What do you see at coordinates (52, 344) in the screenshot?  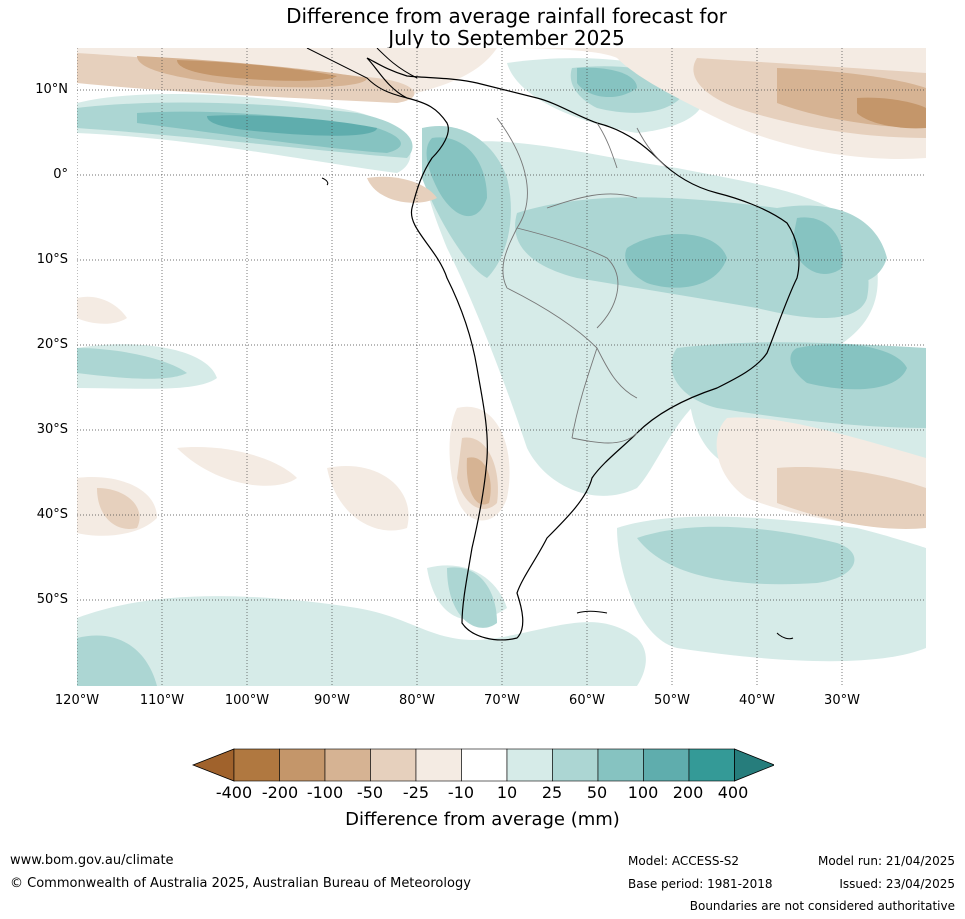 I see `lat-label-20s: 20°S` at bounding box center [52, 344].